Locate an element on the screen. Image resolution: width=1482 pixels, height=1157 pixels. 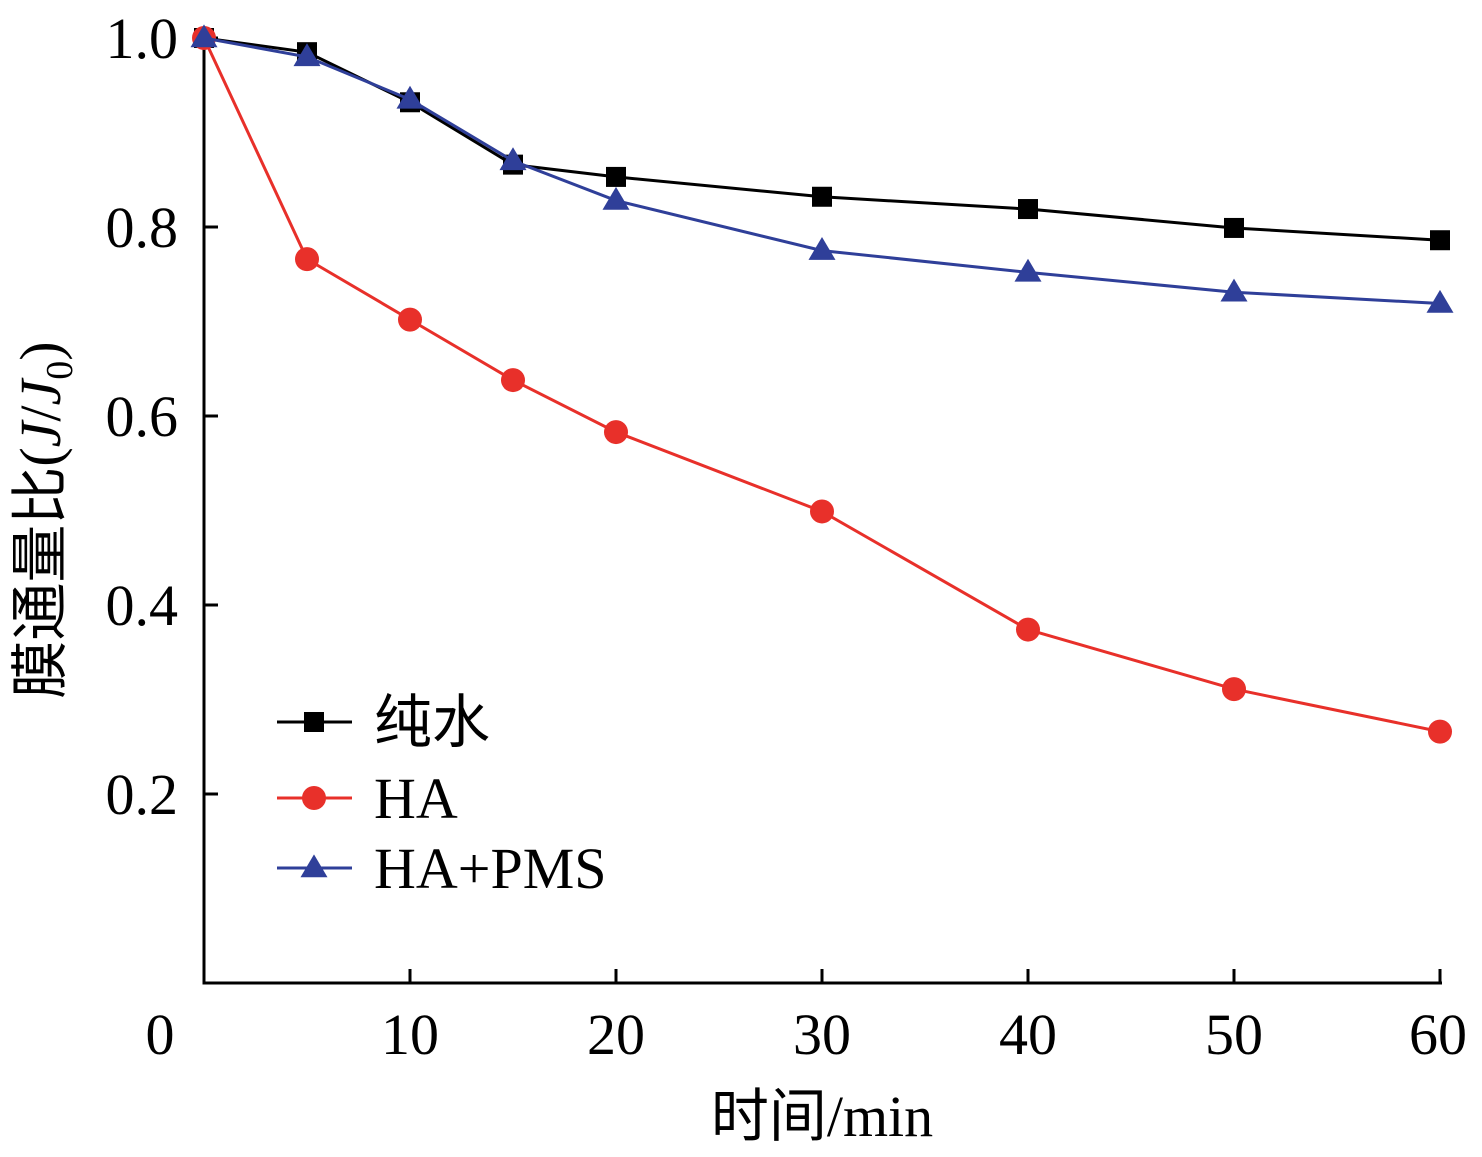
x-tick-label: 50 is located at coordinates (1234, 1034).